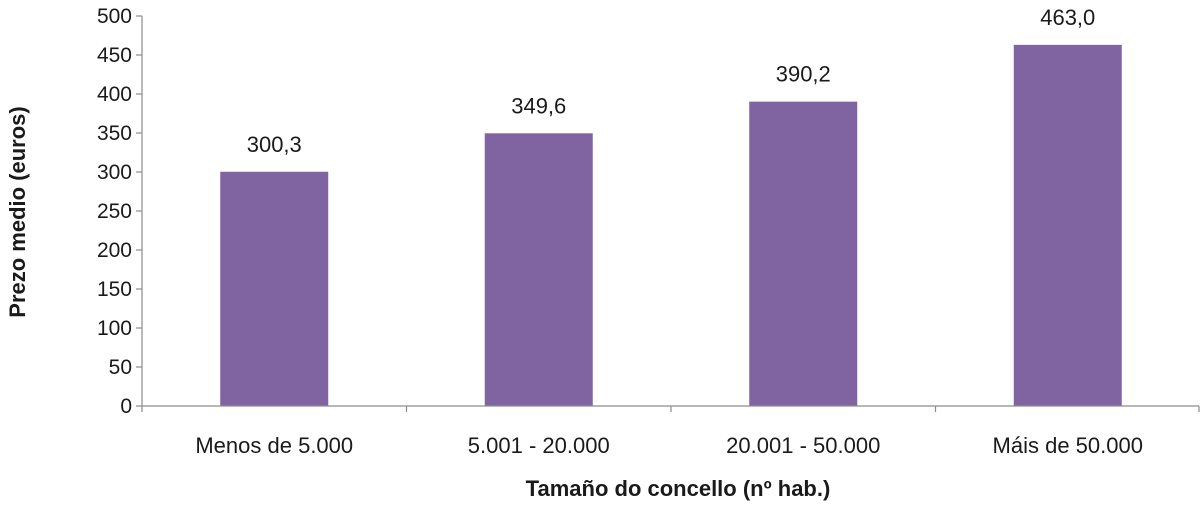 This screenshot has width=1200, height=507. I want to click on category-label: Menos de 5.000, so click(274, 445).